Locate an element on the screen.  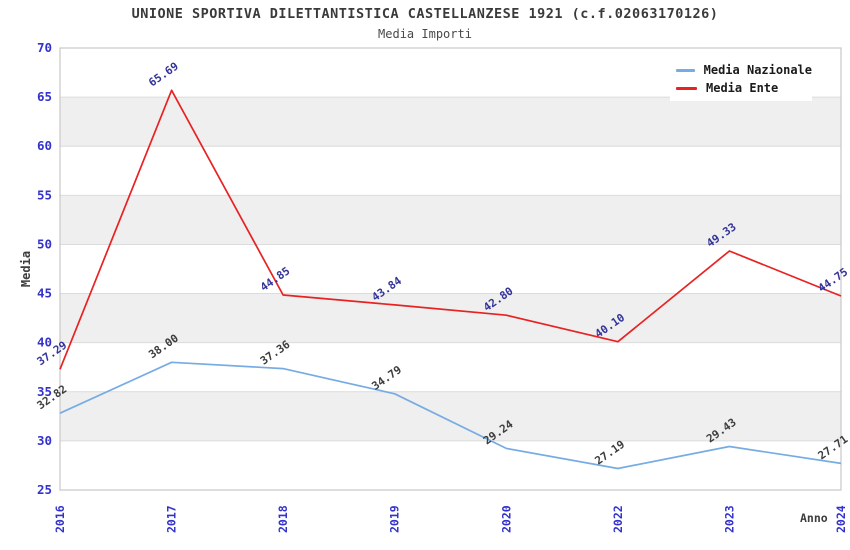
chart-subtitle: Media Importi is located at coordinates (425, 34).